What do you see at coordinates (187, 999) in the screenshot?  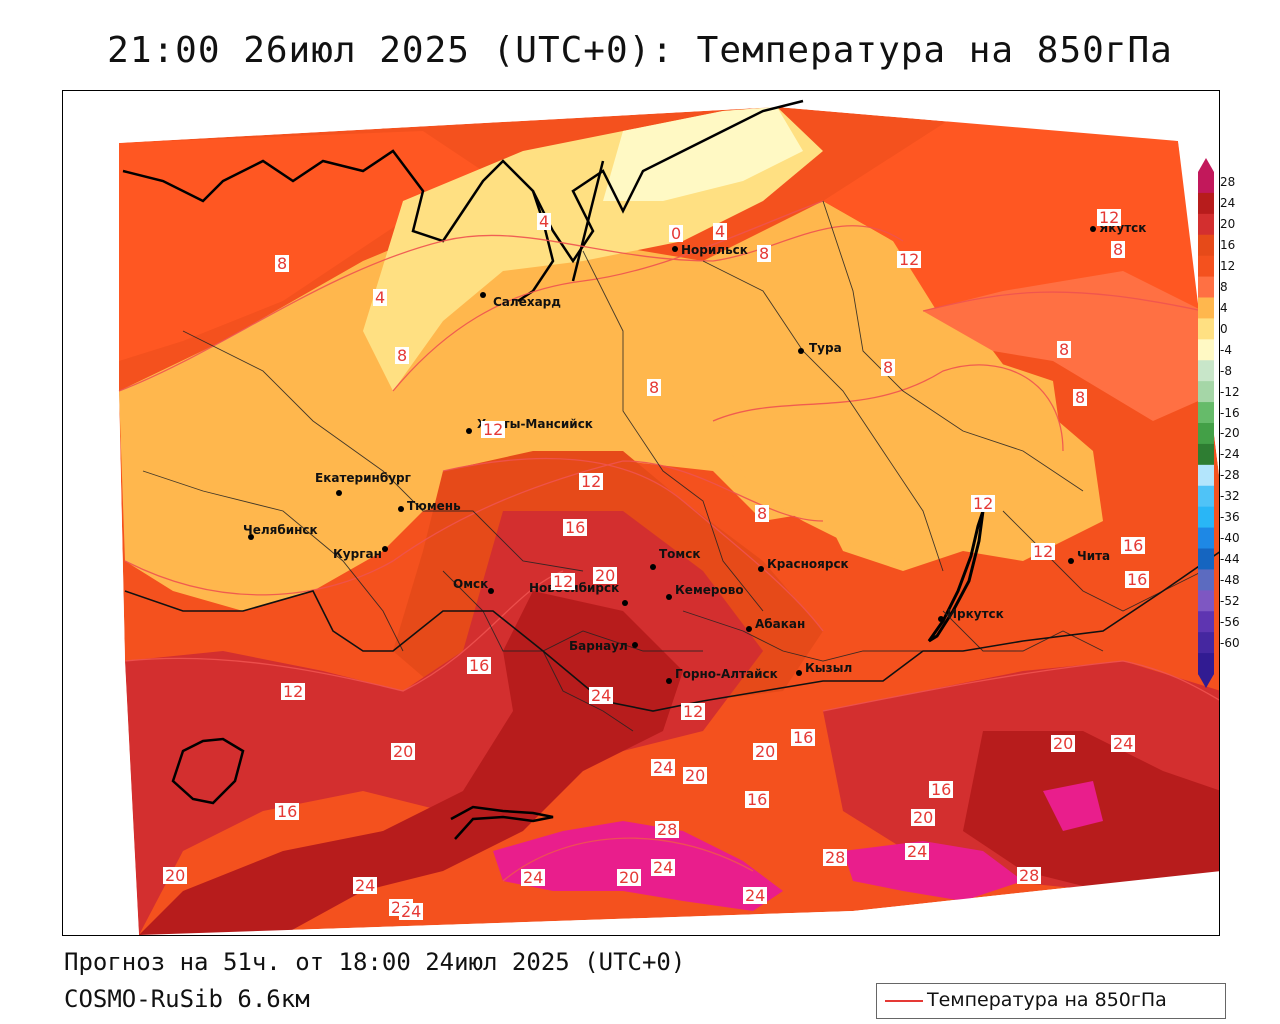 I see `model-name: COSMO-RuSib 6.6км` at bounding box center [187, 999].